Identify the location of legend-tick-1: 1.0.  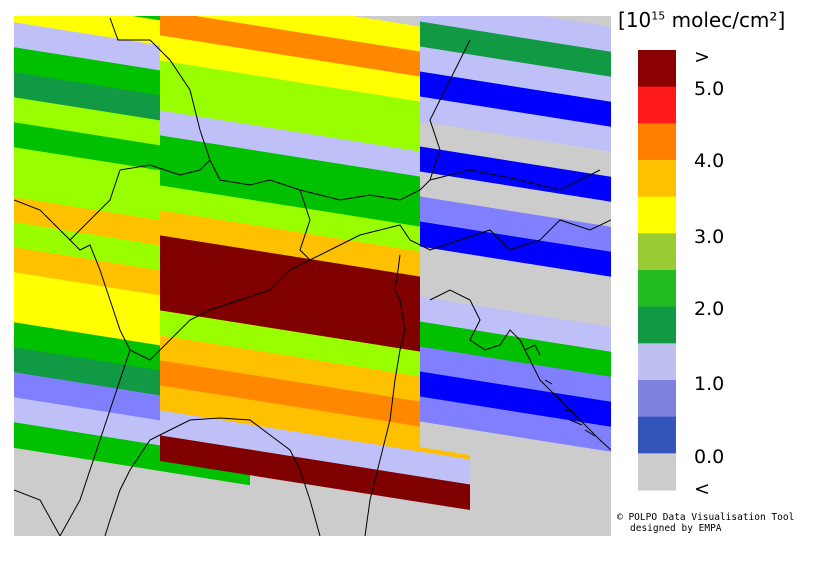
(709, 384).